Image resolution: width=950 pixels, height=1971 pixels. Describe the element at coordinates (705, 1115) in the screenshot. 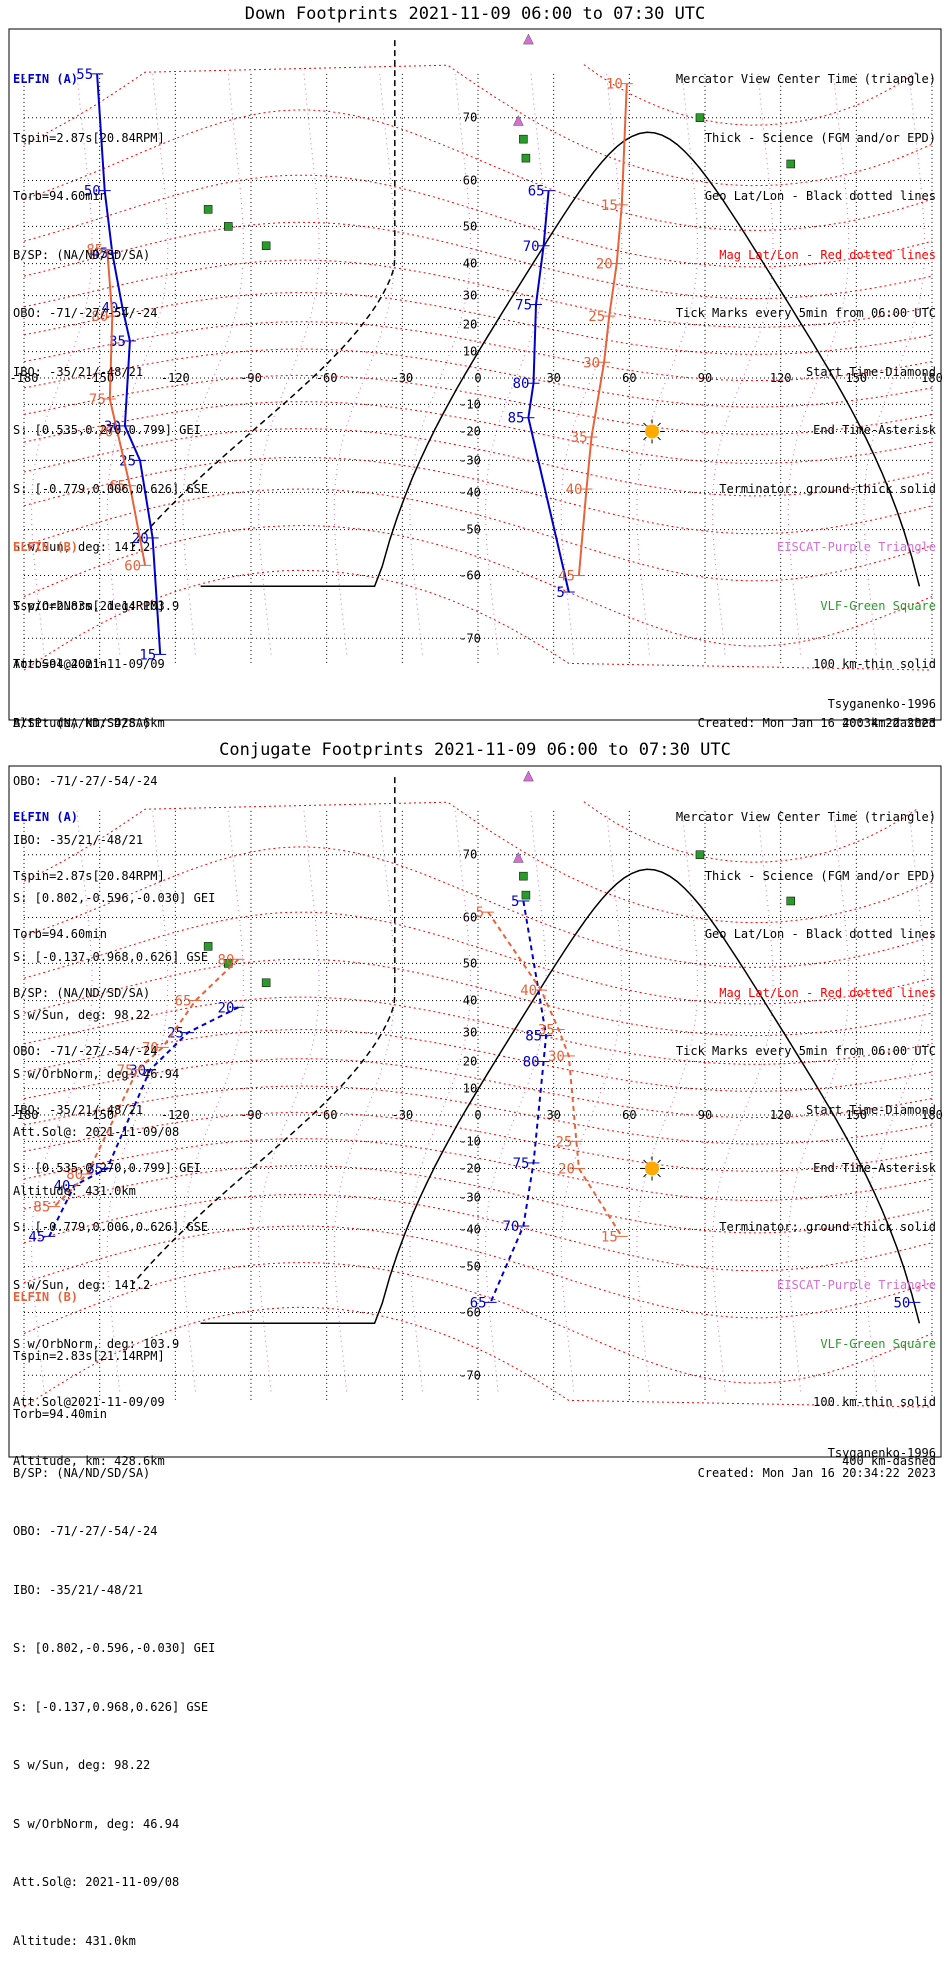

I see `lon-tick-label: 90` at that location.